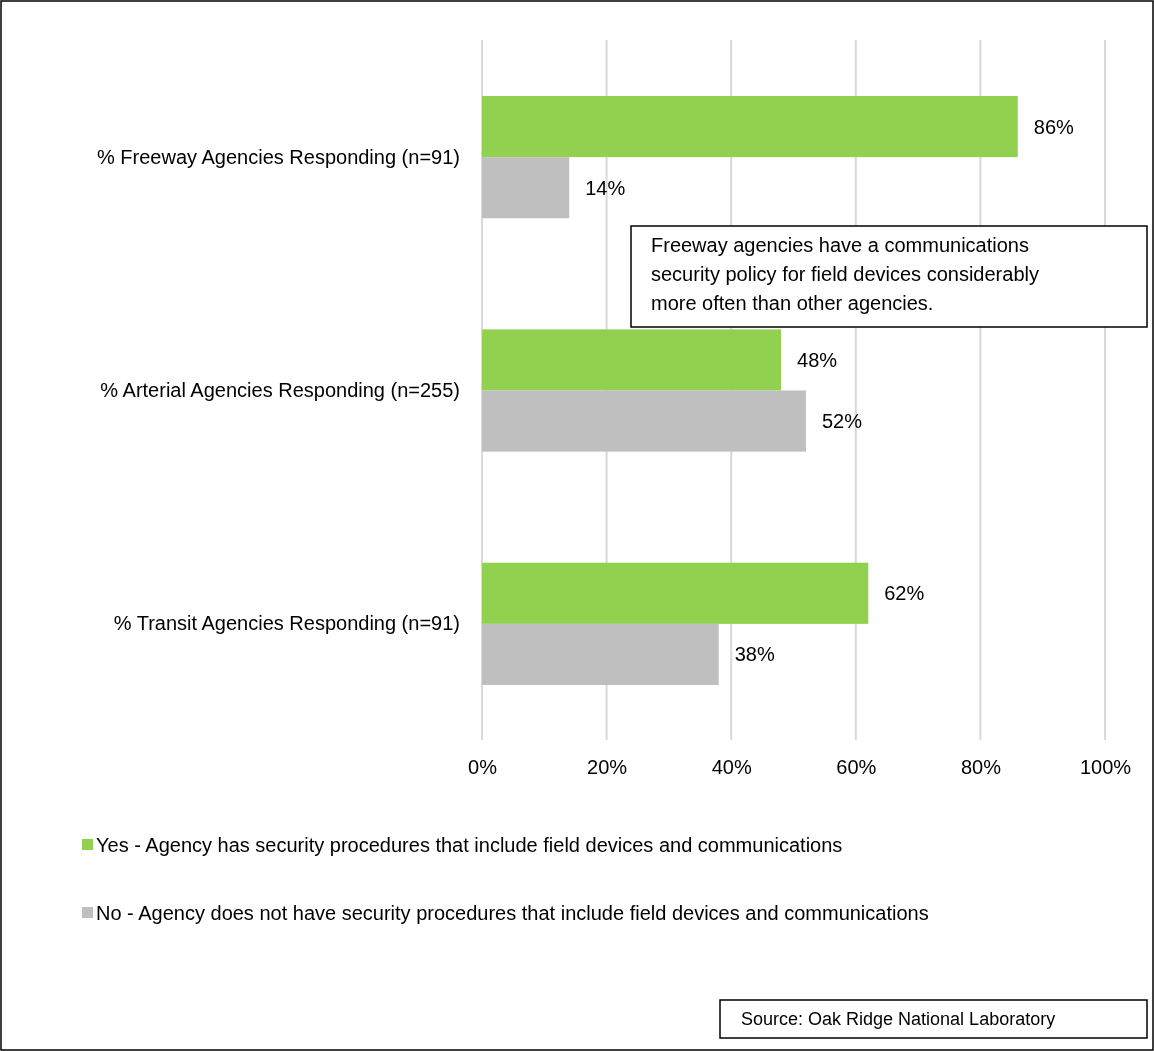  Describe the element at coordinates (981, 767) in the screenshot. I see `x-tick-label: 80%` at that location.